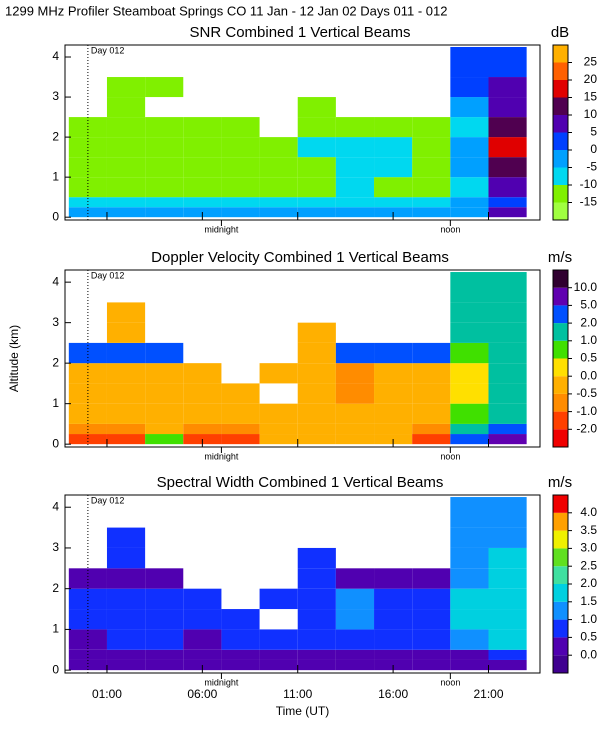  What do you see at coordinates (586, 428) in the screenshot?
I see `colorbar-label: -2.0` at bounding box center [586, 428].